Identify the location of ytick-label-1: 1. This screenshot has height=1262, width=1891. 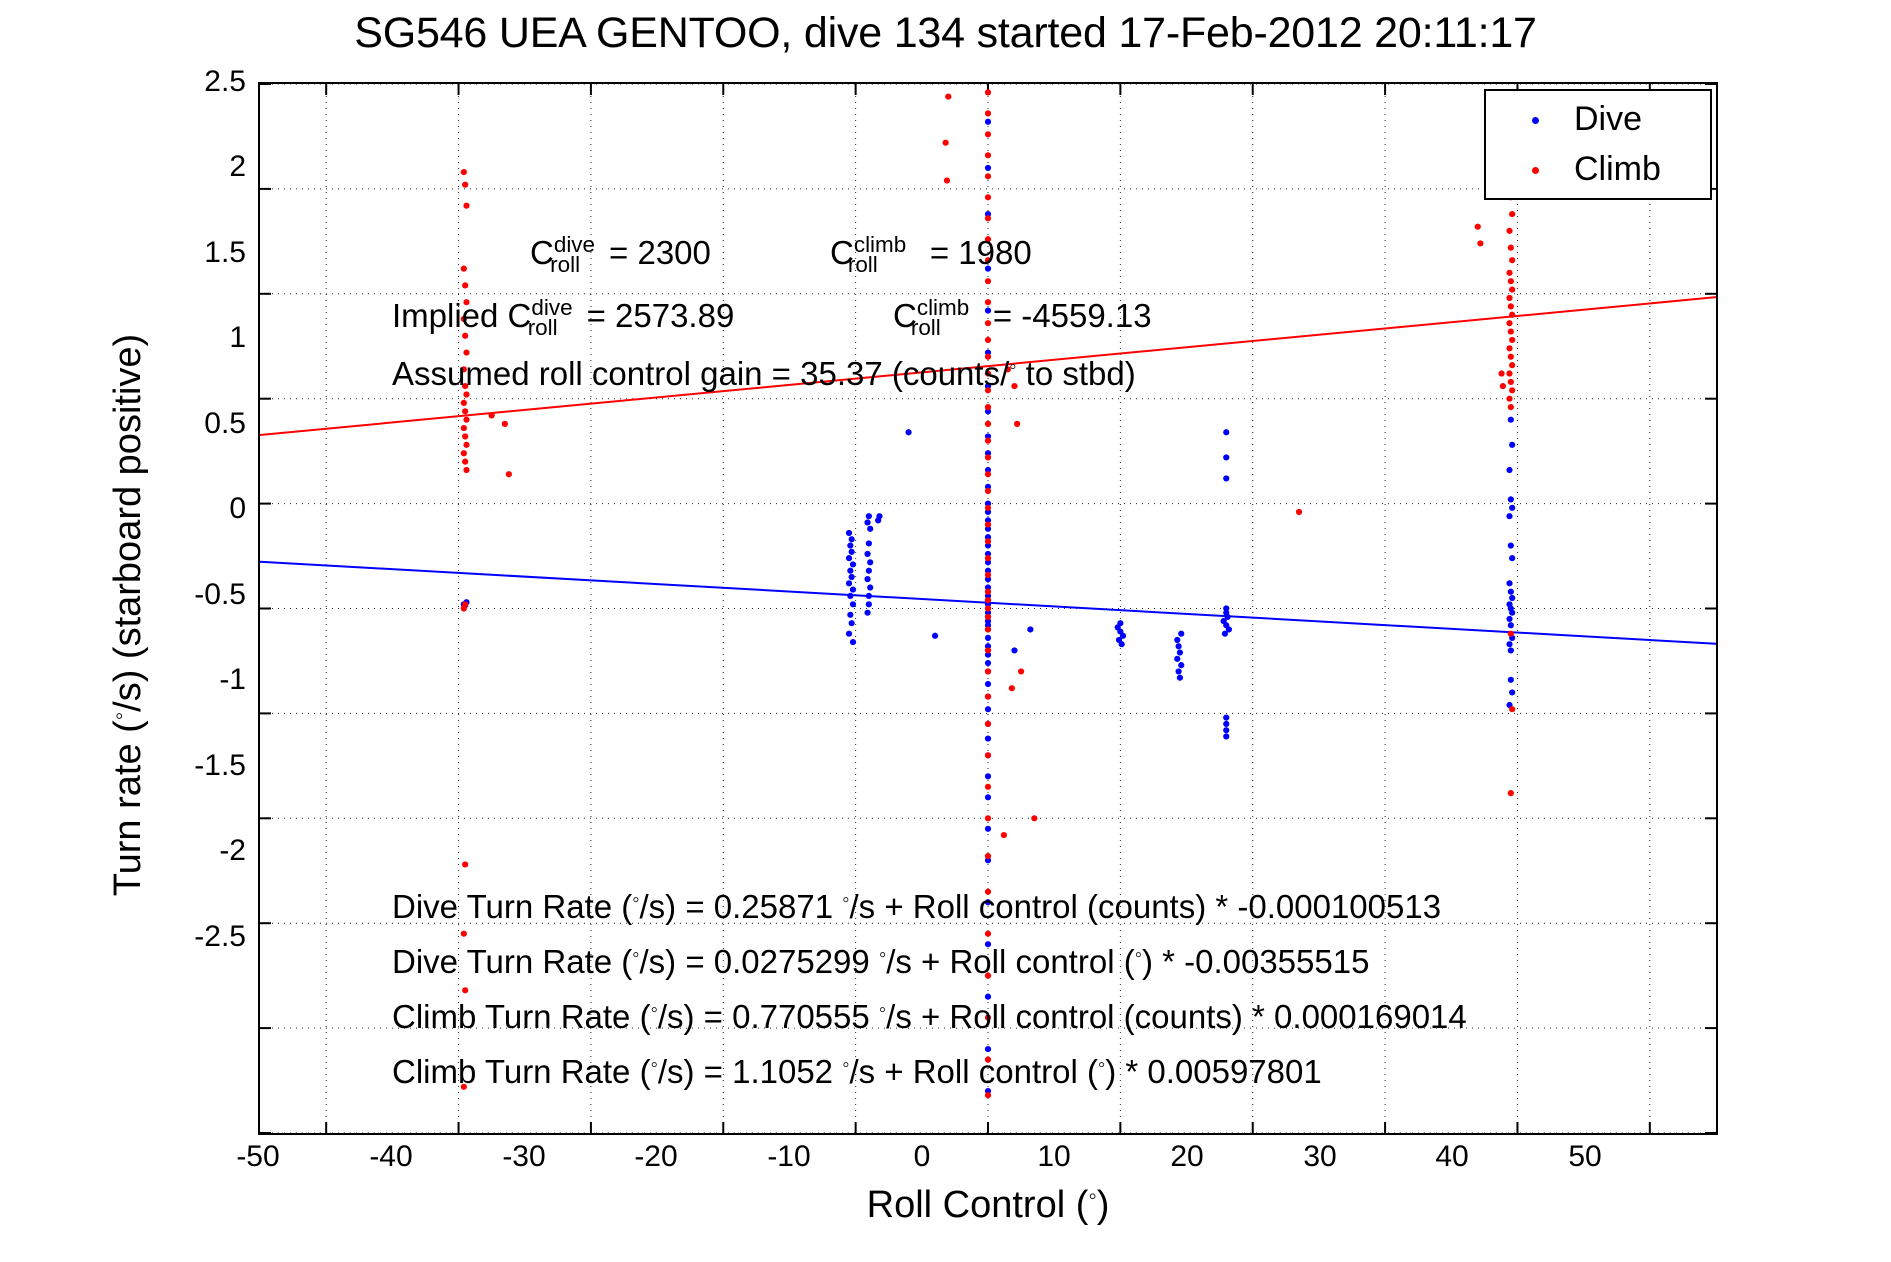
(237, 337).